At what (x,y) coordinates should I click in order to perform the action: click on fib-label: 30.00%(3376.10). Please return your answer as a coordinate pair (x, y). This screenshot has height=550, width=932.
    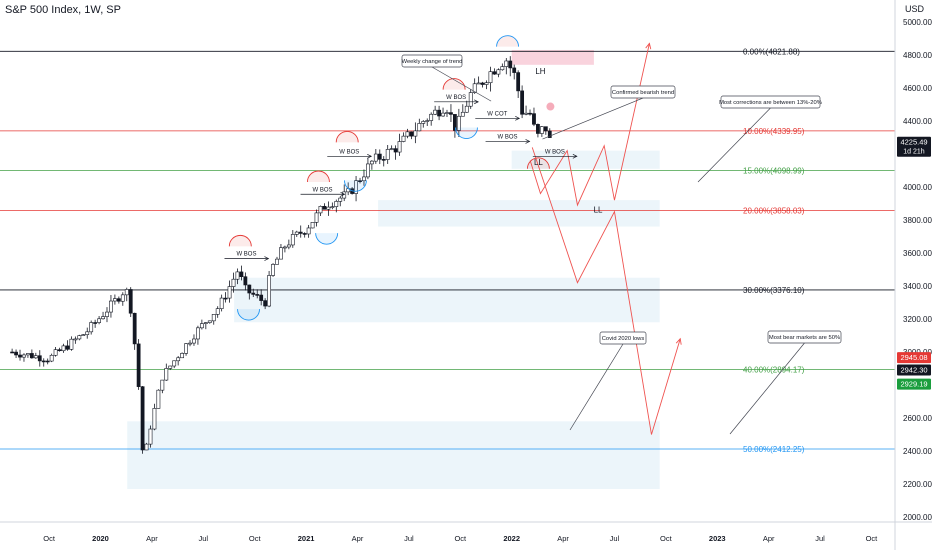
    Looking at the image, I should click on (774, 290).